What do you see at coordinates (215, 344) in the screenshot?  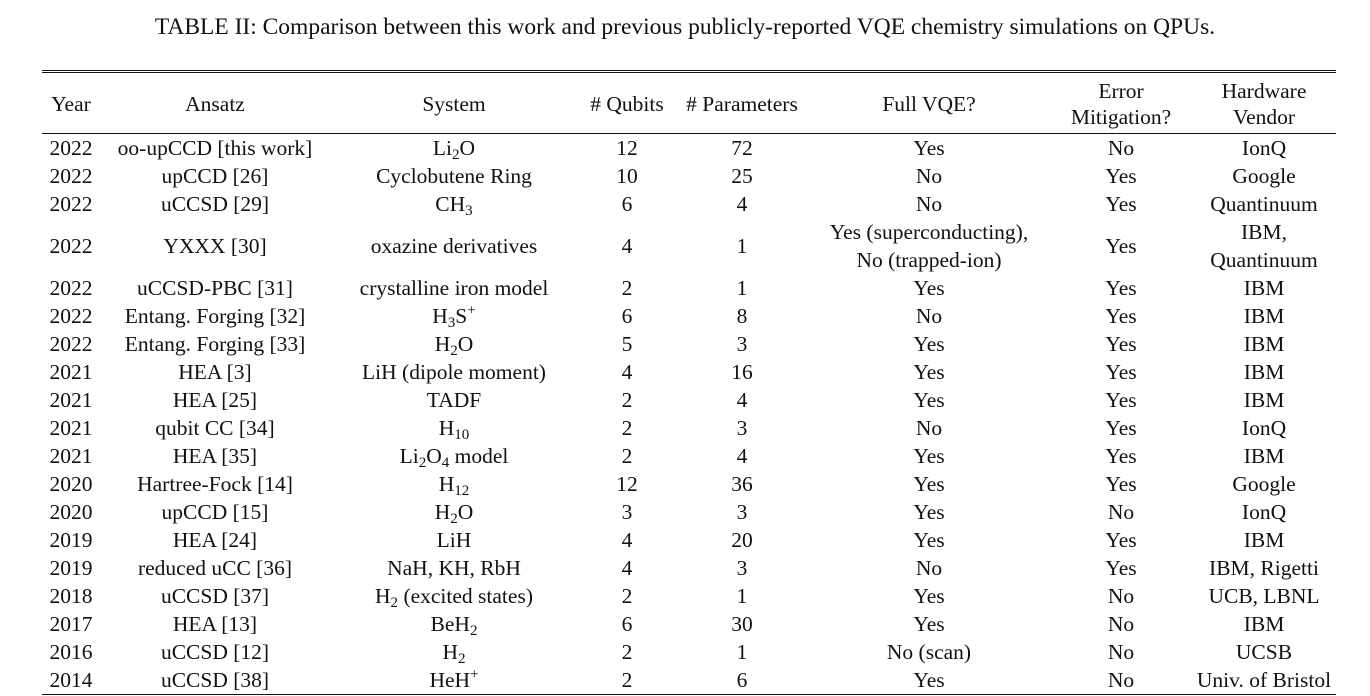 I see `cell-ansatz: Entang. Forging [33]` at bounding box center [215, 344].